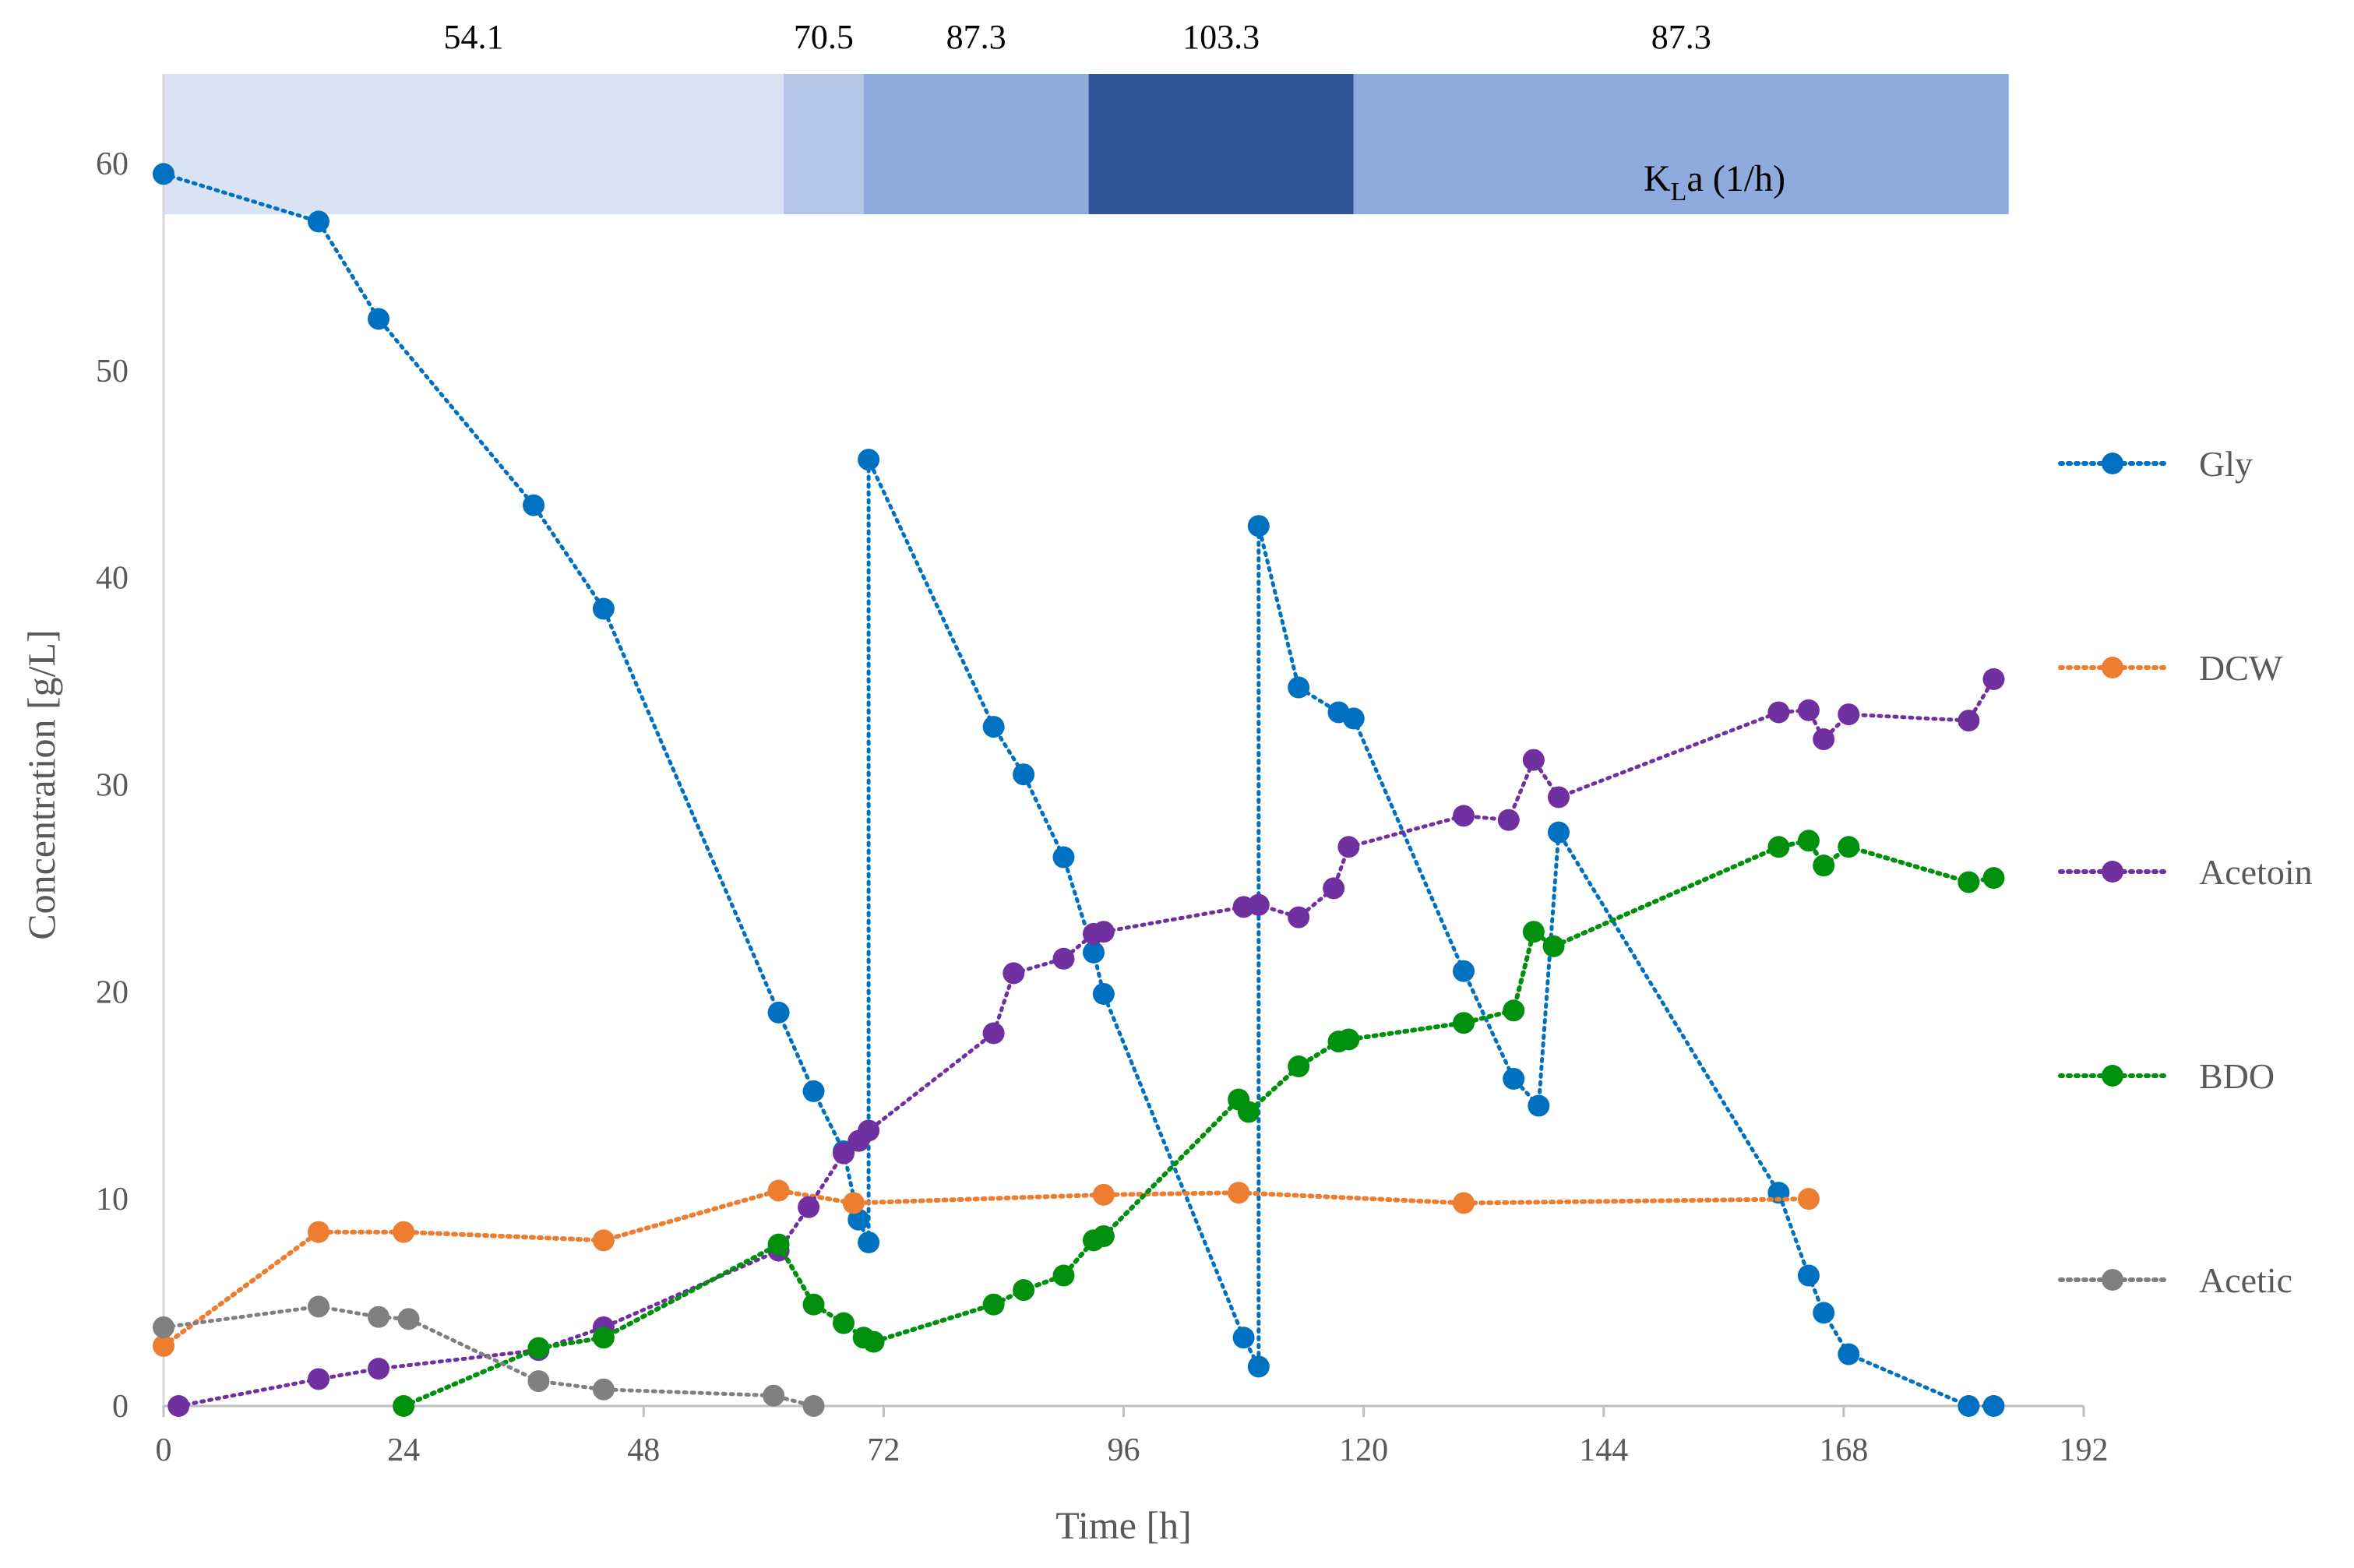 The image size is (2354, 1568). What do you see at coordinates (2245, 1280) in the screenshot?
I see `legend-label: Acetic` at bounding box center [2245, 1280].